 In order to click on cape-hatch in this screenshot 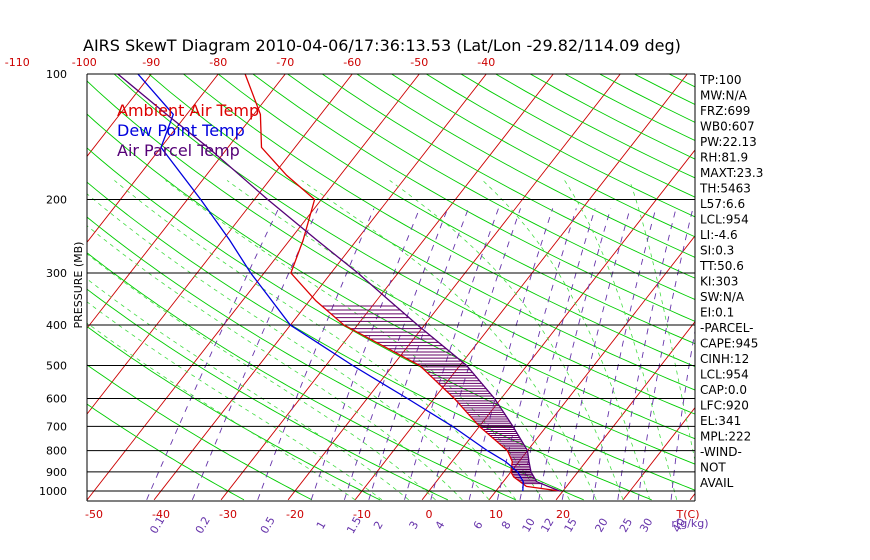, I will do `click(431, 395)`.